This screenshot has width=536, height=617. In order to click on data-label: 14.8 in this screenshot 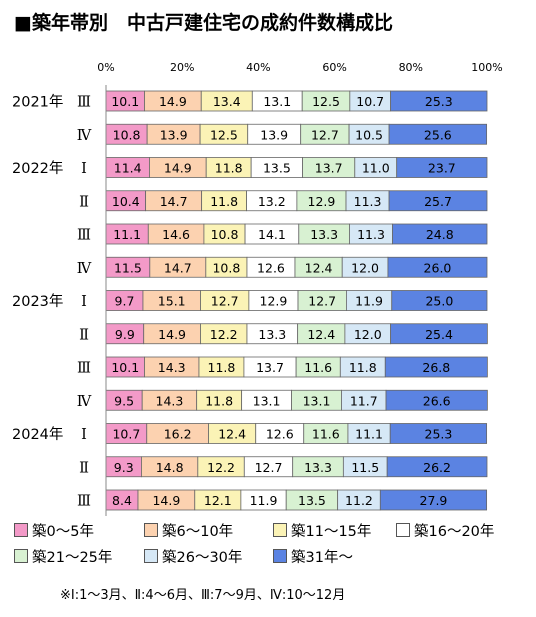, I will do `click(170, 467)`.